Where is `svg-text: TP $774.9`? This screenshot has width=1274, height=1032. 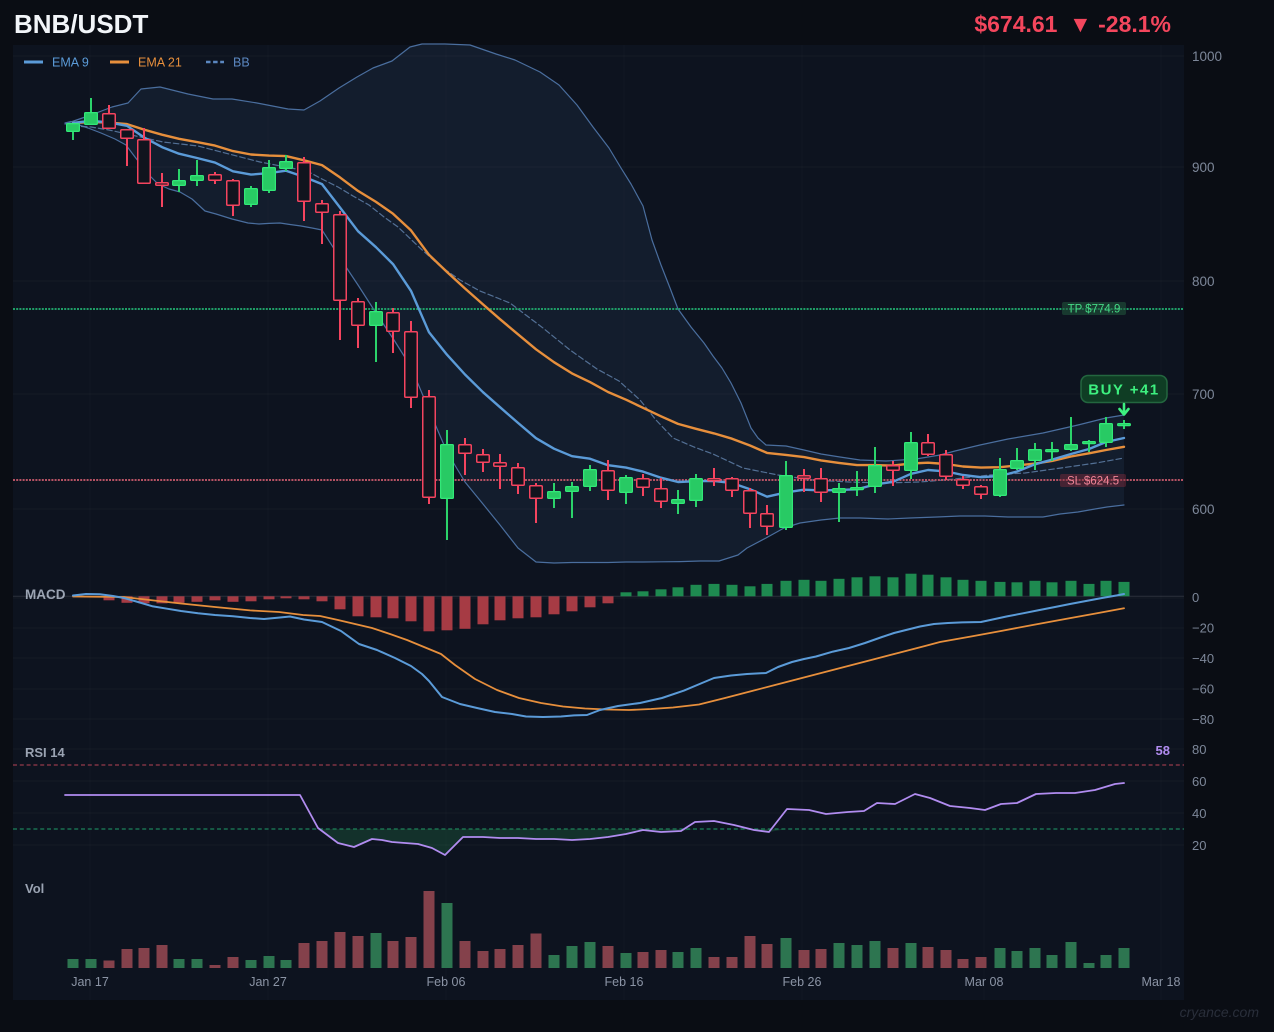 svg-text: TP $774.9 is located at coordinates (1094, 310).